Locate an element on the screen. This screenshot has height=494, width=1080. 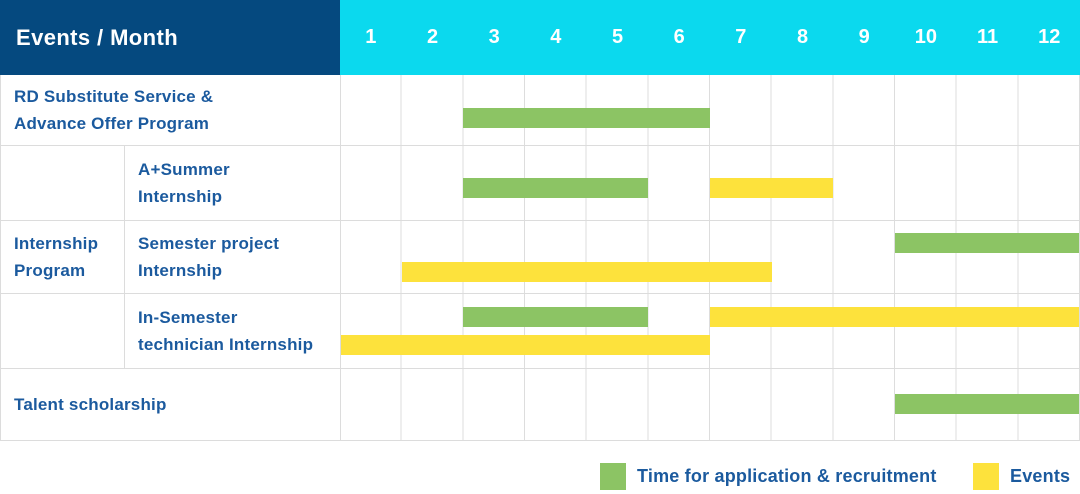
month-label-2: 2 is located at coordinates (432, 37).